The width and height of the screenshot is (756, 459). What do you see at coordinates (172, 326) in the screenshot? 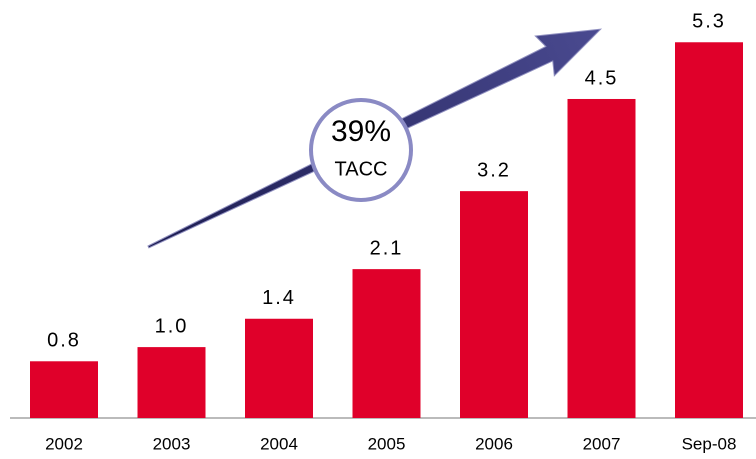
I see `value-label: 1.0` at bounding box center [172, 326].